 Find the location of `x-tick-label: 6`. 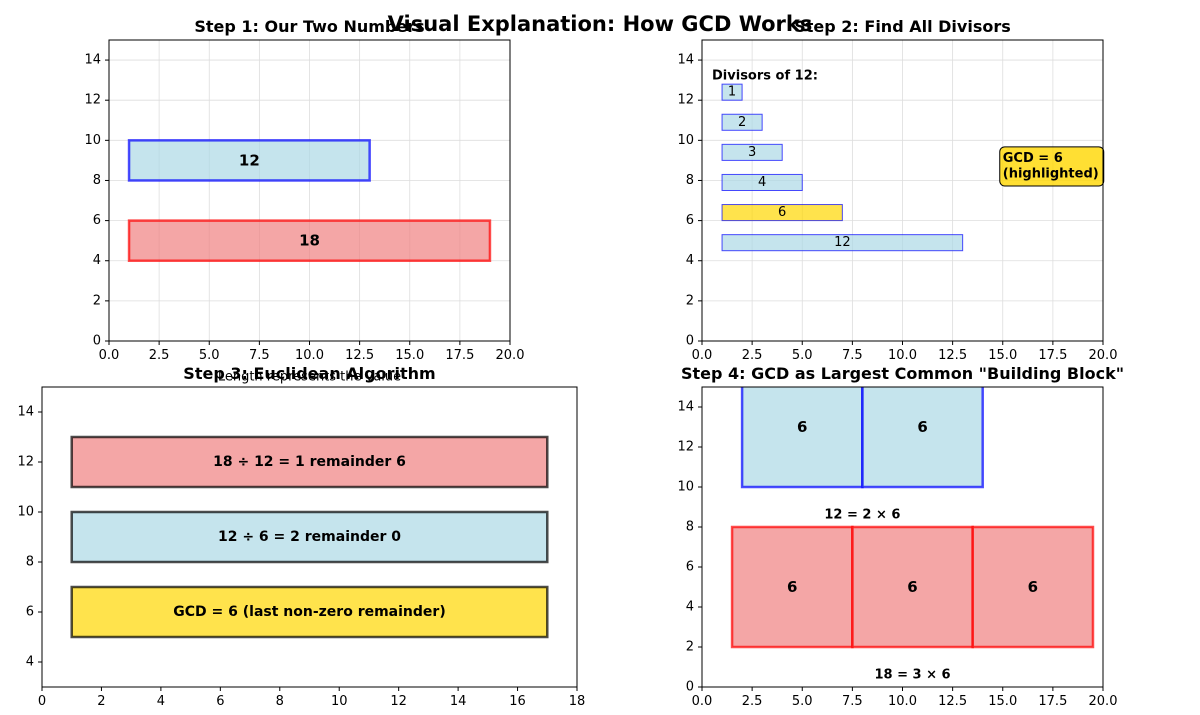

x-tick-label: 6 is located at coordinates (220, 701).